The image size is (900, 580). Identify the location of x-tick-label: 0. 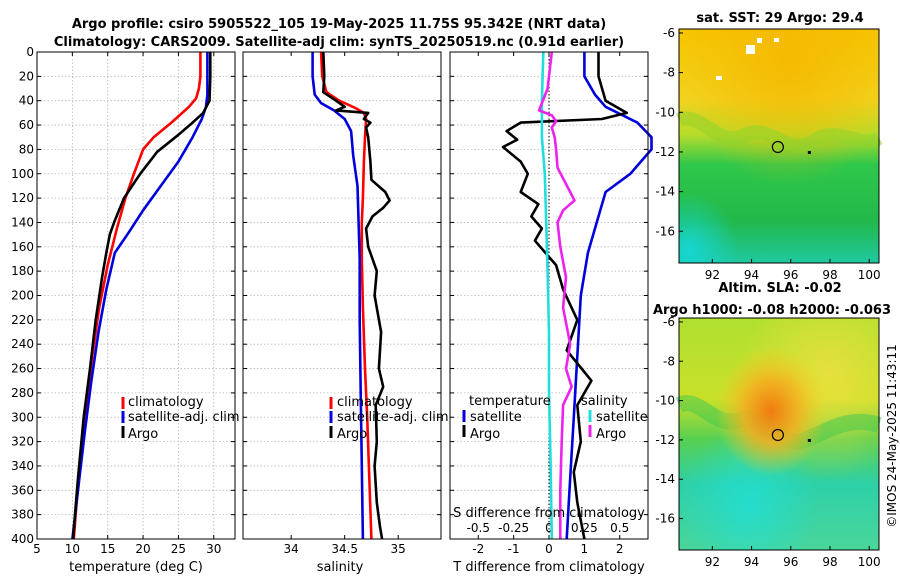
(549, 549).